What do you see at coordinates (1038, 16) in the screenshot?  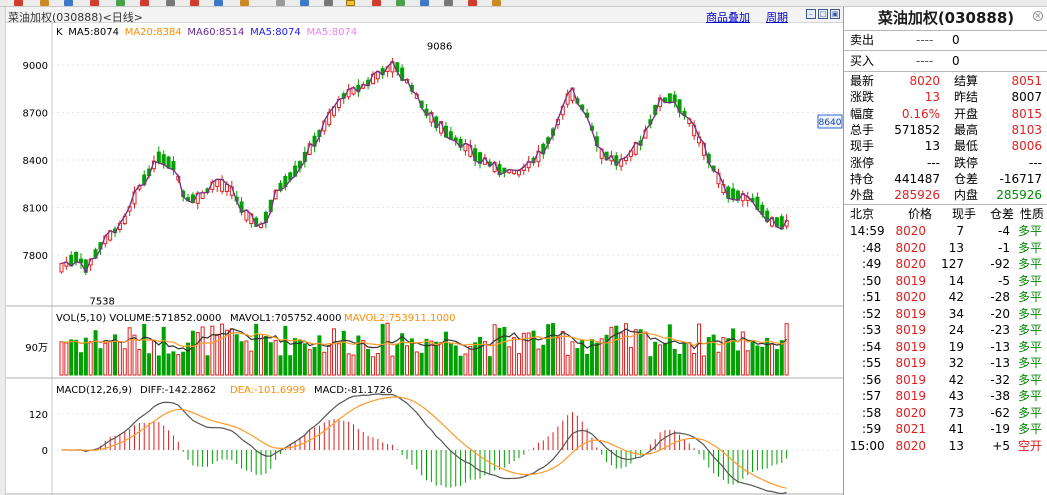 I see `close-icon: ×` at bounding box center [1038, 16].